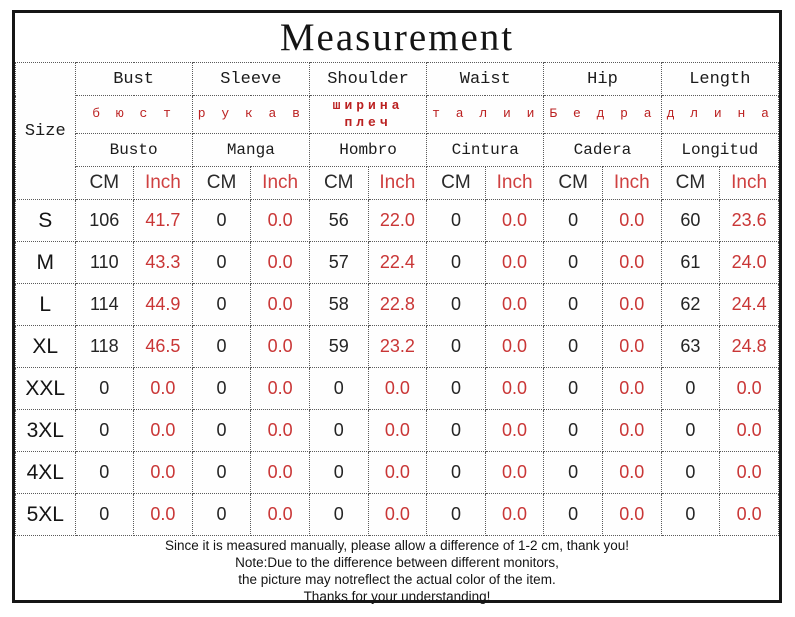 This screenshot has height=617, width=795. I want to click on cell-4xl-sleeve-cm: 0, so click(221, 472).